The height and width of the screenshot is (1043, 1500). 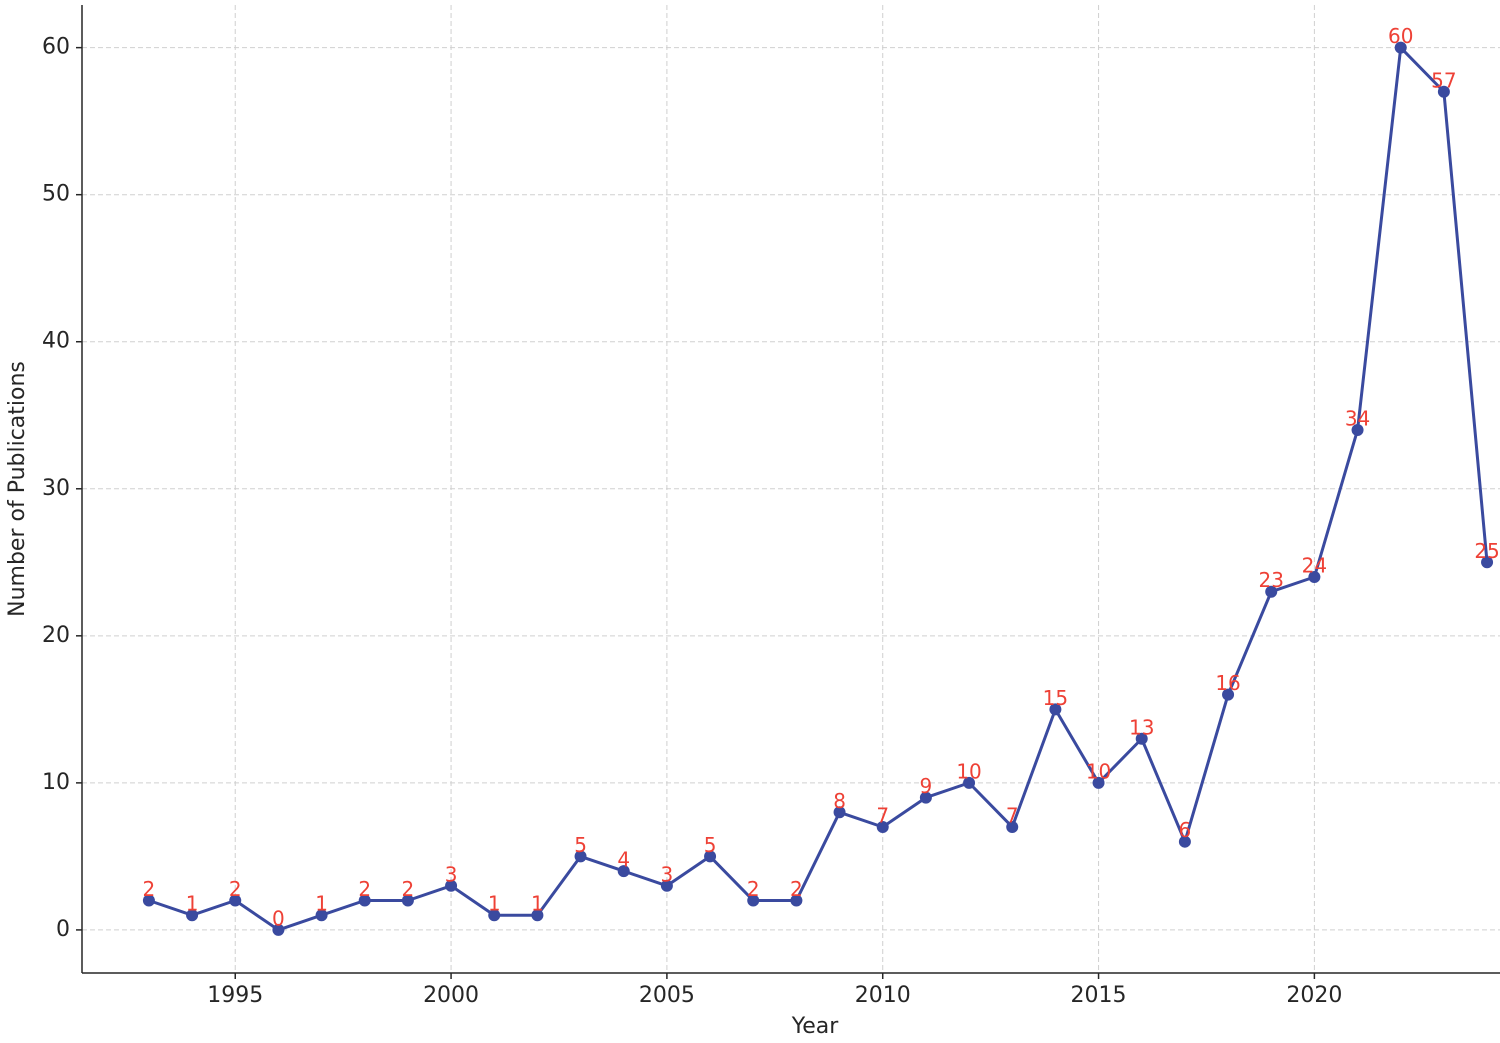 What do you see at coordinates (623, 860) in the screenshot?
I see `data-label: 4` at bounding box center [623, 860].